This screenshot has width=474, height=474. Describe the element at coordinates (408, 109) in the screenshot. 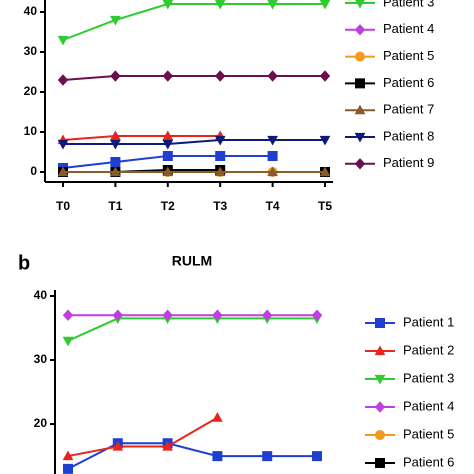

I see `legend-label: Patient 7` at that location.